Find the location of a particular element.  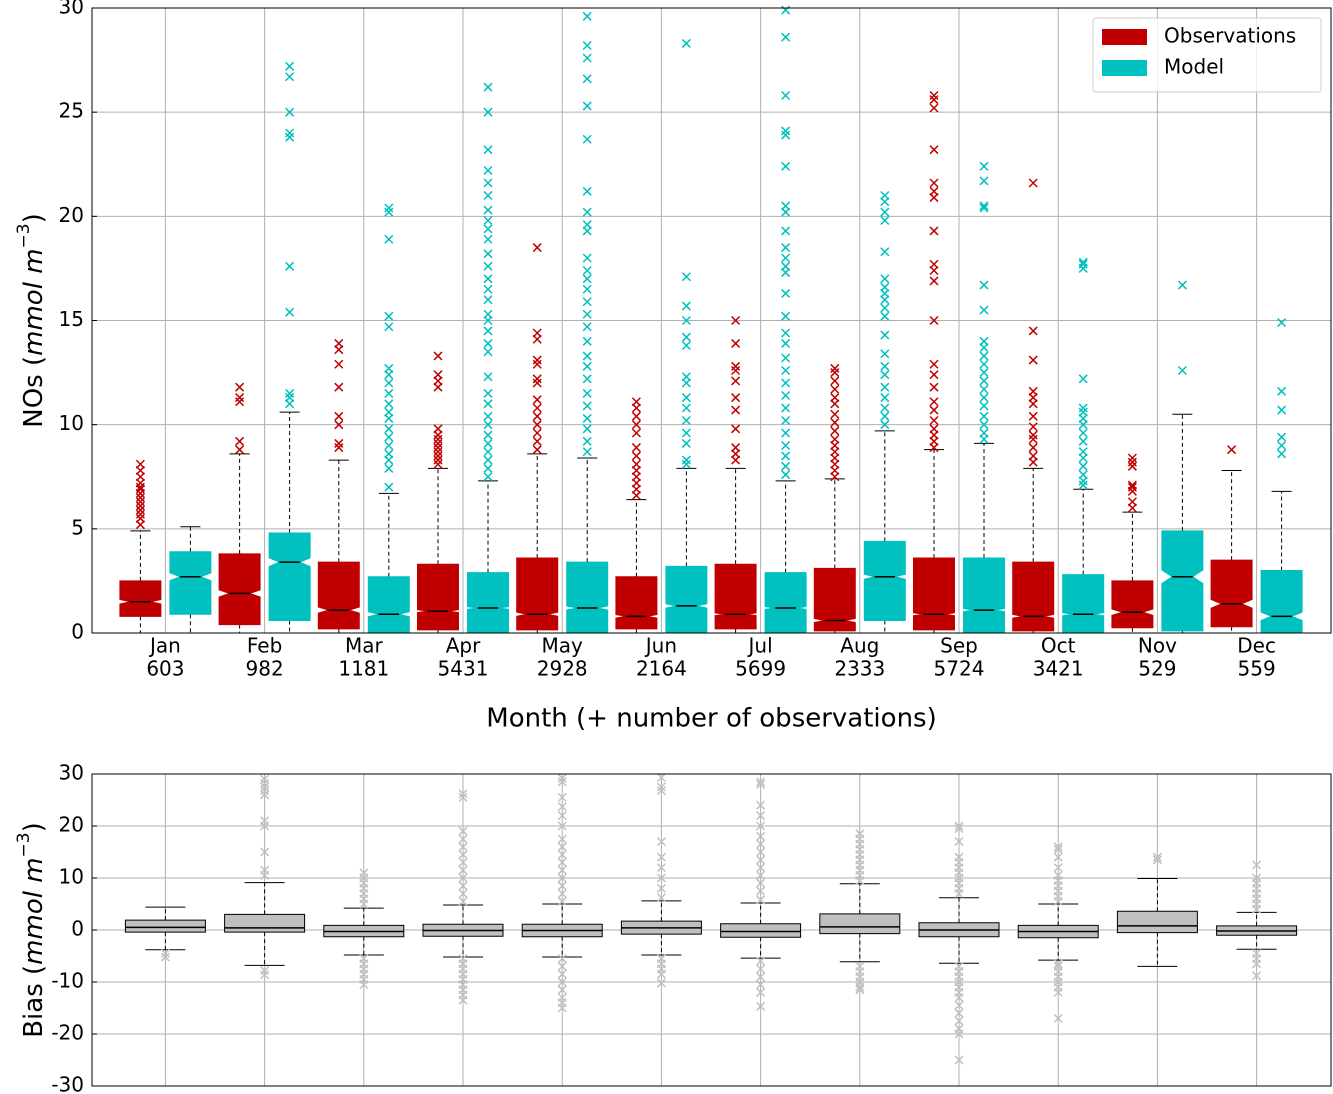

legend-swatch is located at coordinates (1124, 37).